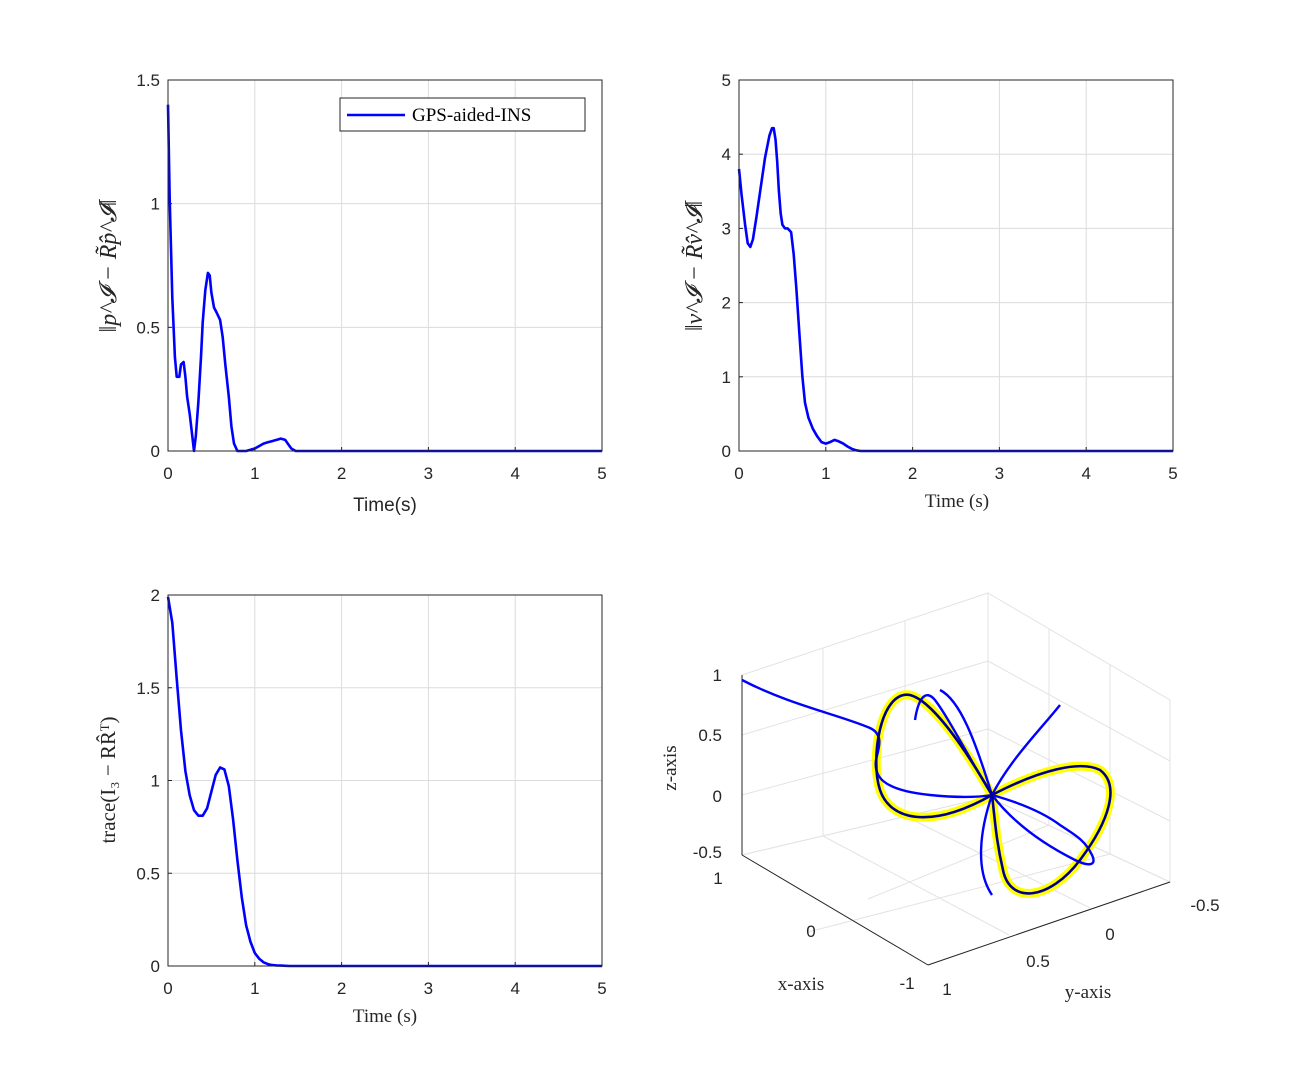  Describe the element at coordinates (148, 873) in the screenshot. I see `attitude-error-y-tick-label: 0.5` at that location.